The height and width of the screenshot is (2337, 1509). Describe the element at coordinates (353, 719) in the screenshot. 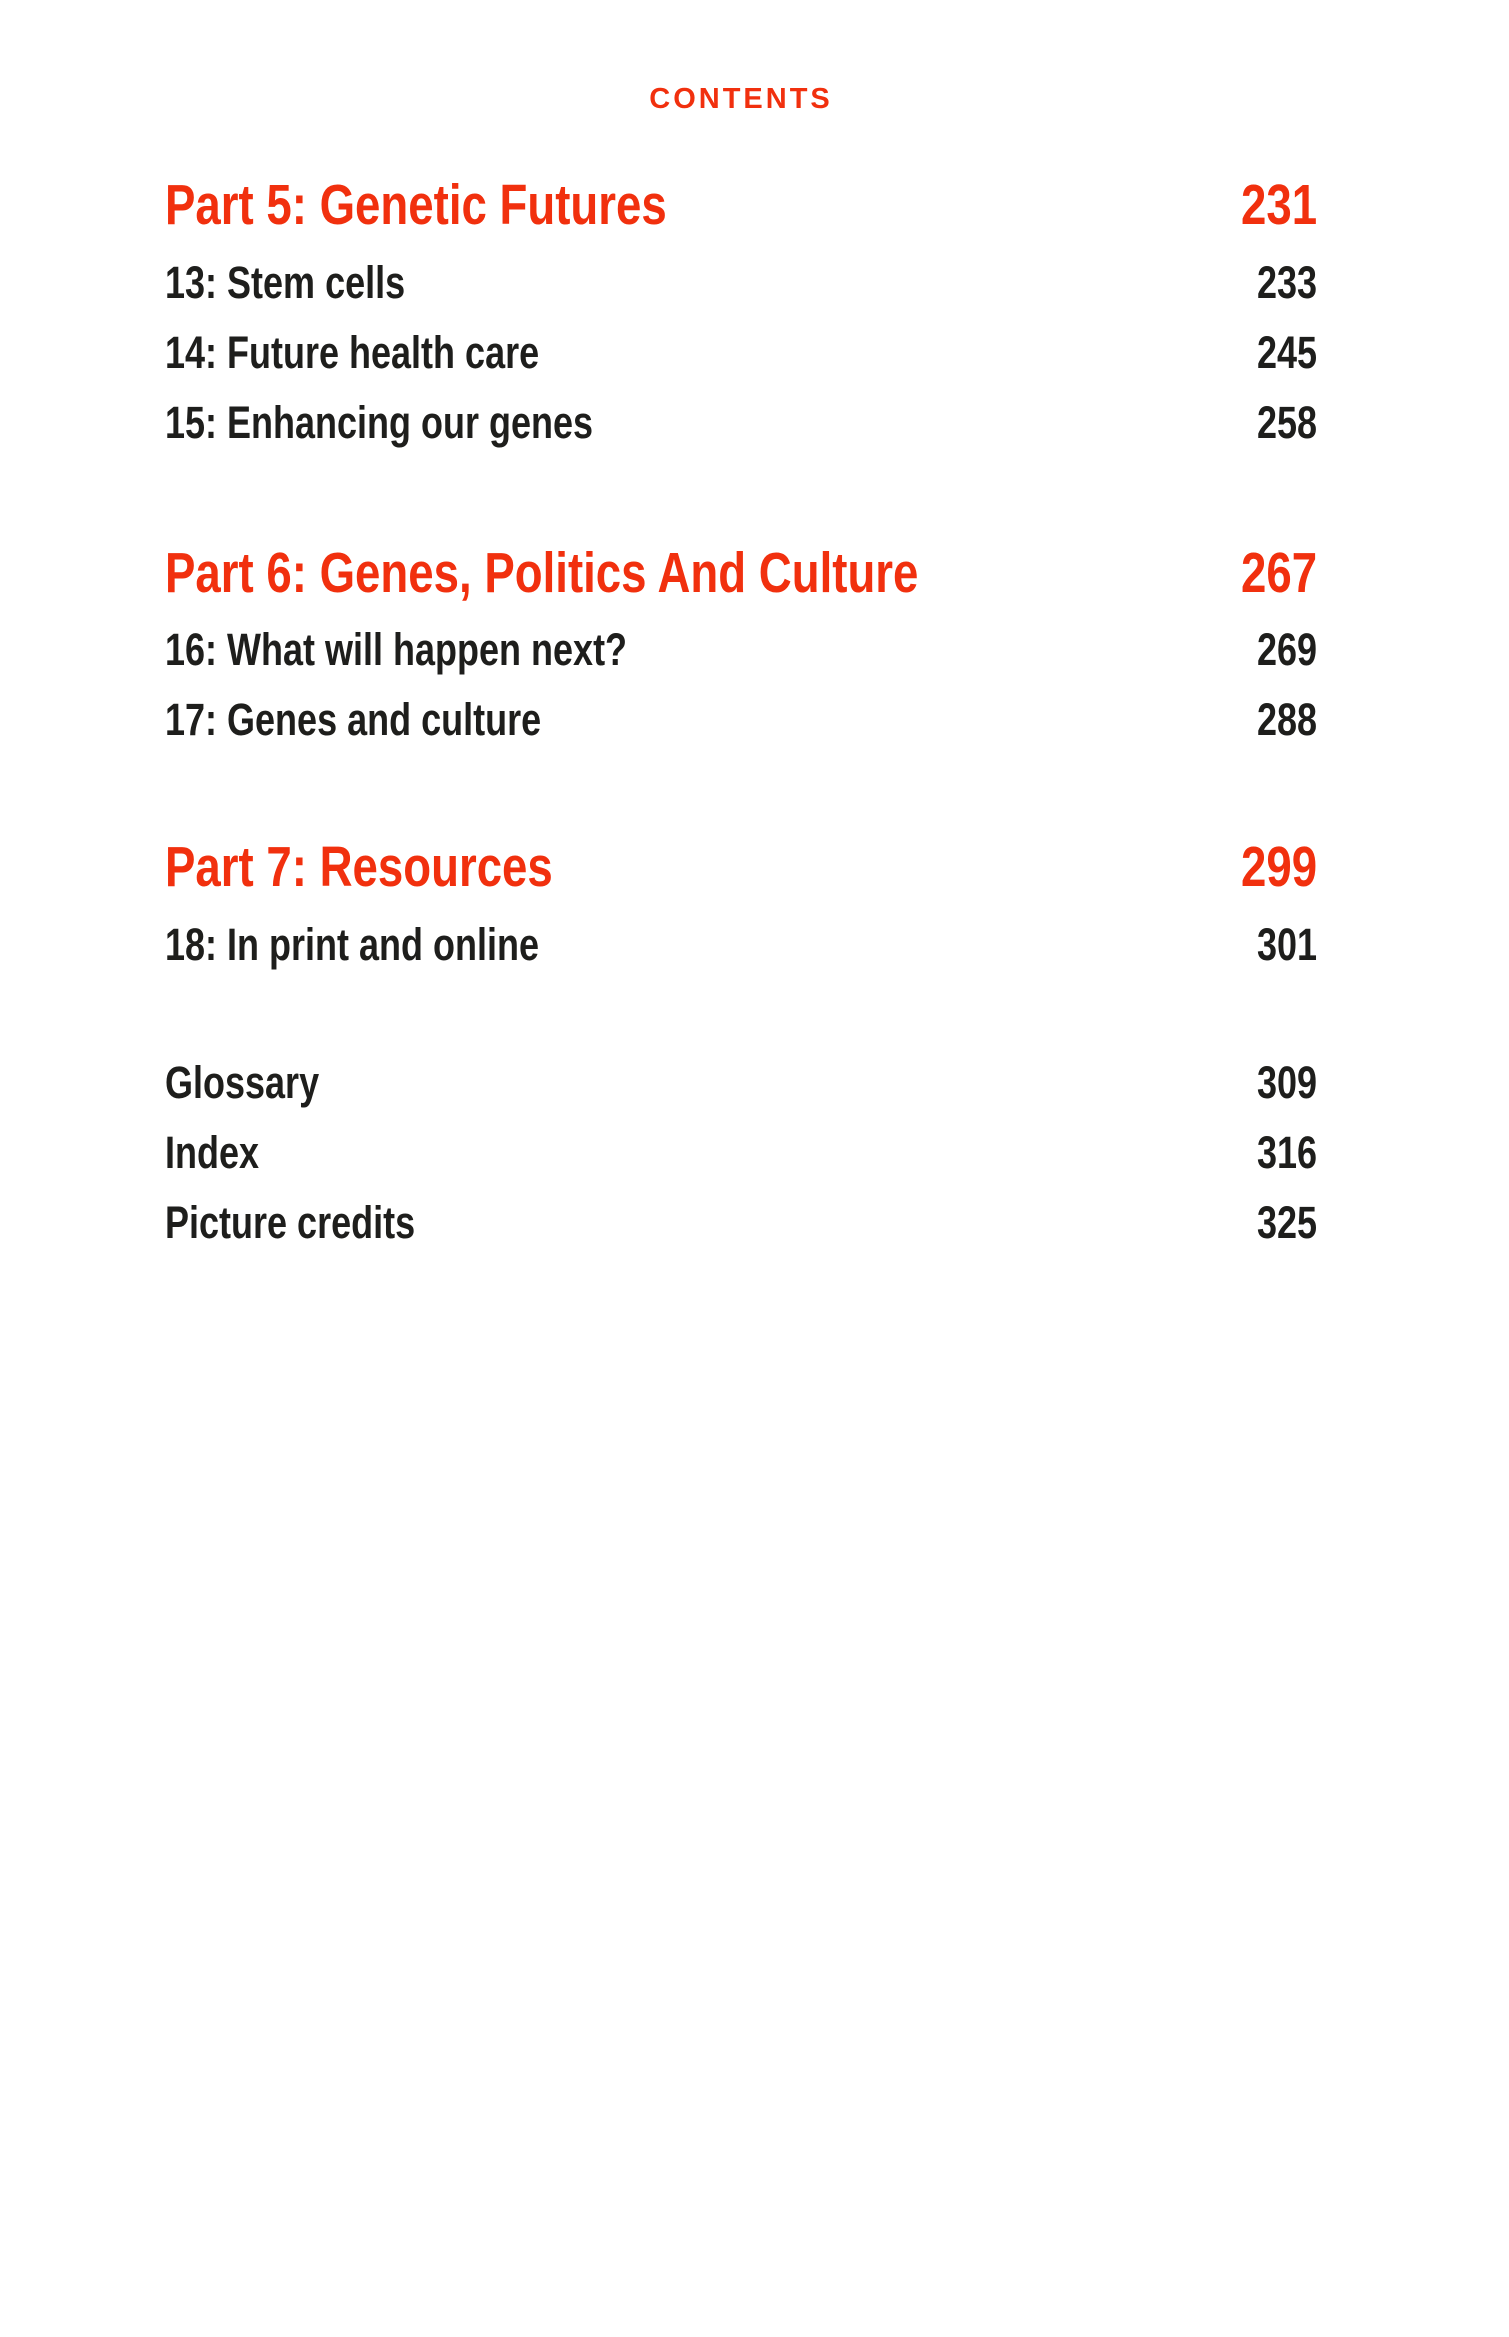

I see `chapter-title: 17: Genes and culture` at that location.